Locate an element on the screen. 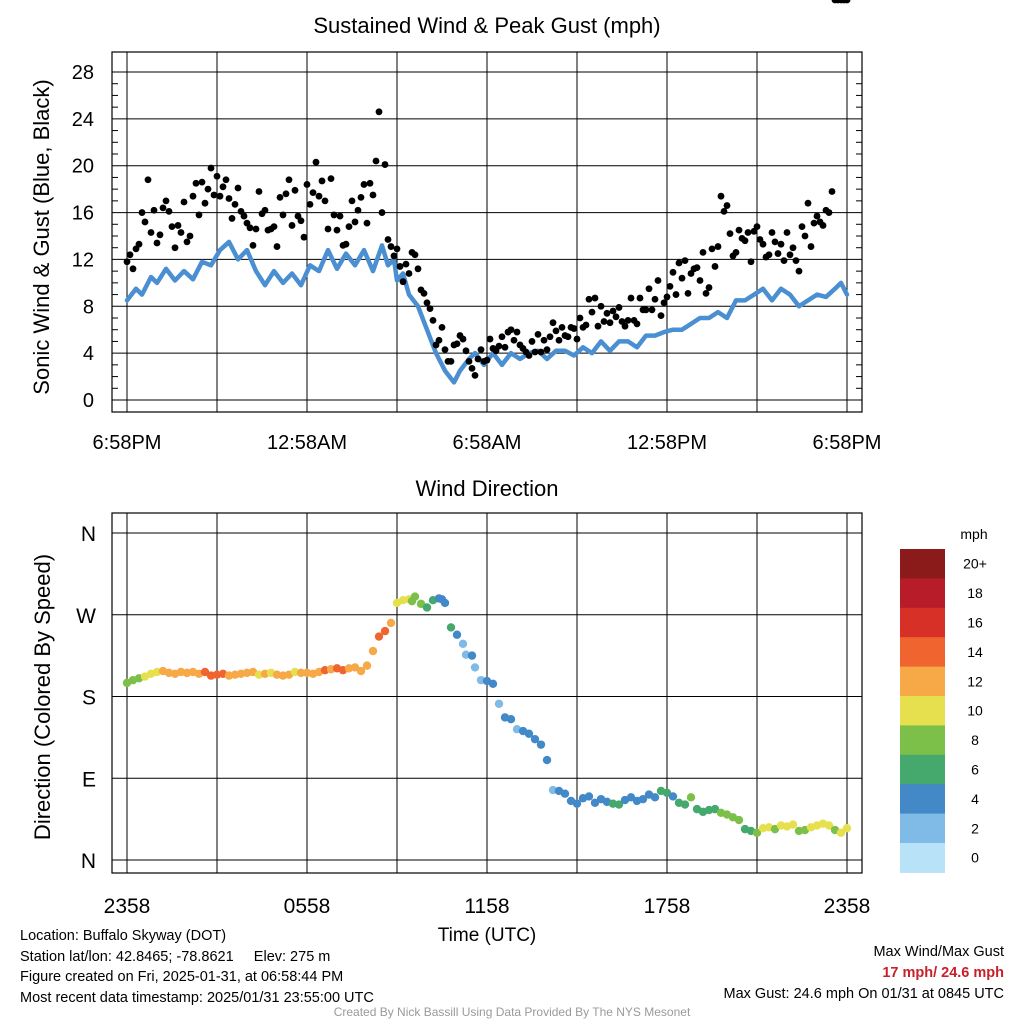  speed-colorbar: mph 20+ 18 16 14 12 10 8 6 4 2 0 is located at coordinates (944, 699).